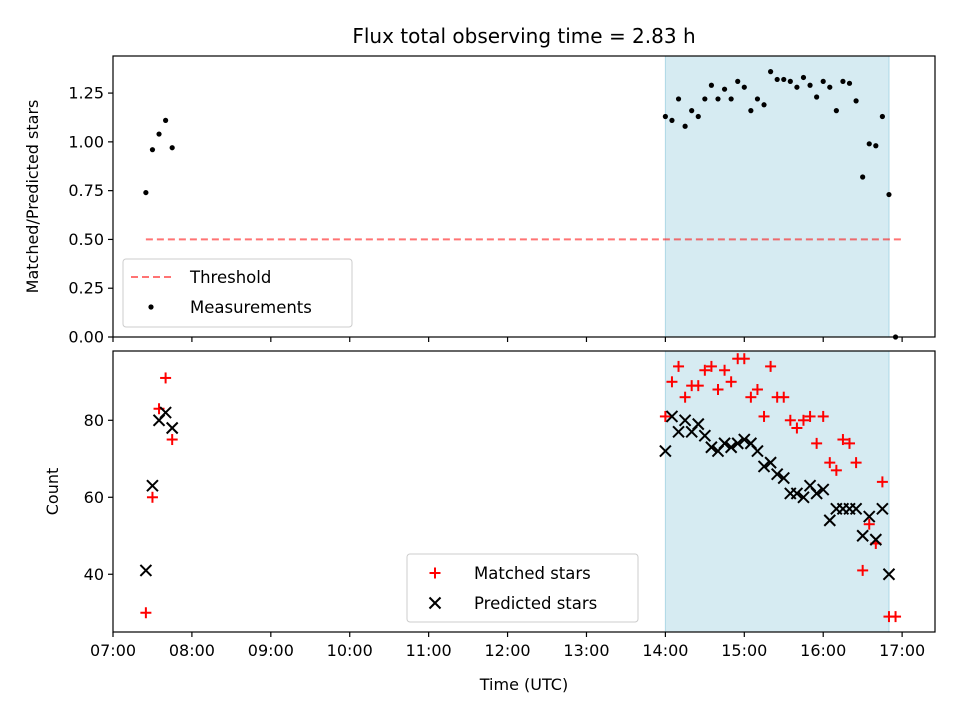  I want to click on count-legend-box, so click(522, 588).